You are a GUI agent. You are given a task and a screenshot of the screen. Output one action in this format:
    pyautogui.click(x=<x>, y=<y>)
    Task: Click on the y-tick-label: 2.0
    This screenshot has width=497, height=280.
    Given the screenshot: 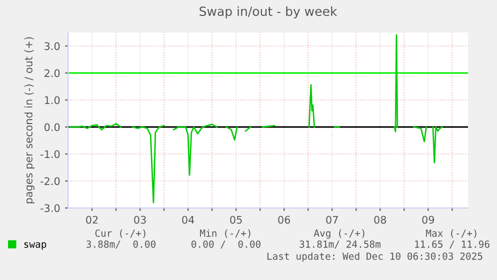 What is the action you would take?
    pyautogui.click(x=52, y=73)
    